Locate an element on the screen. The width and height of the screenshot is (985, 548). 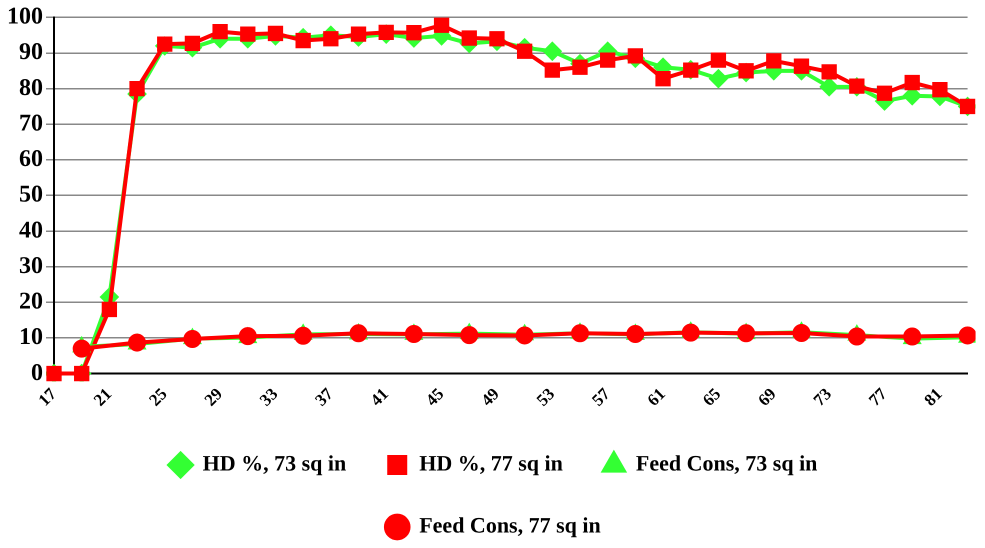
y-tick-label: 20 is located at coordinates (31, 301).